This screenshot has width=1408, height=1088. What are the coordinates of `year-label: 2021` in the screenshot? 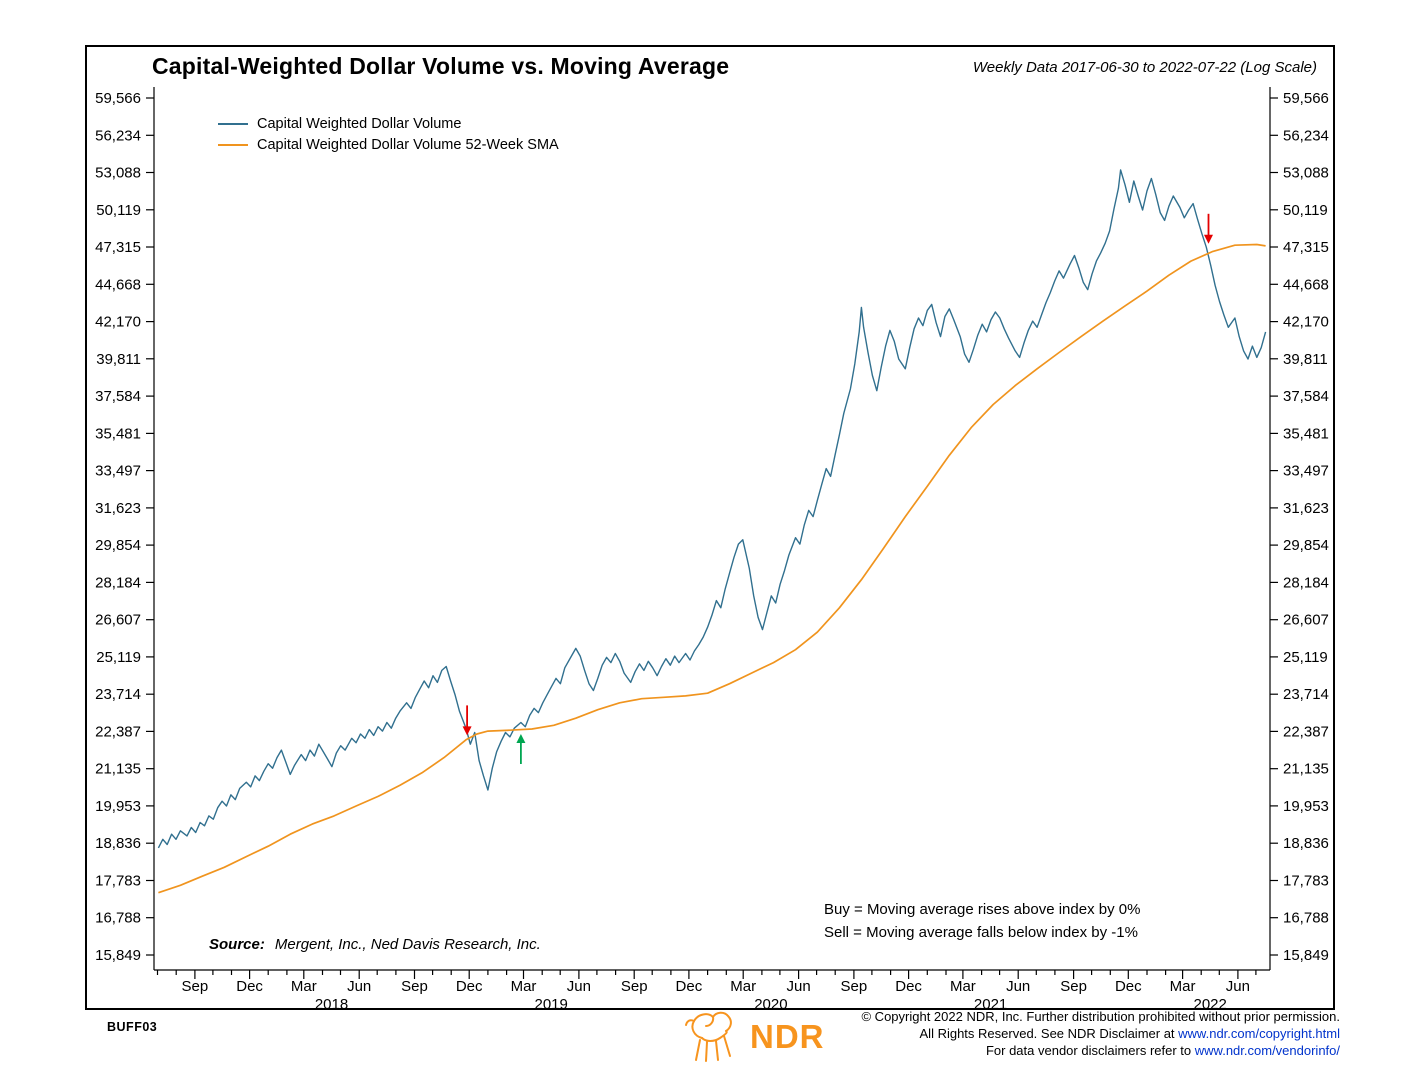 It's located at (990, 1004).